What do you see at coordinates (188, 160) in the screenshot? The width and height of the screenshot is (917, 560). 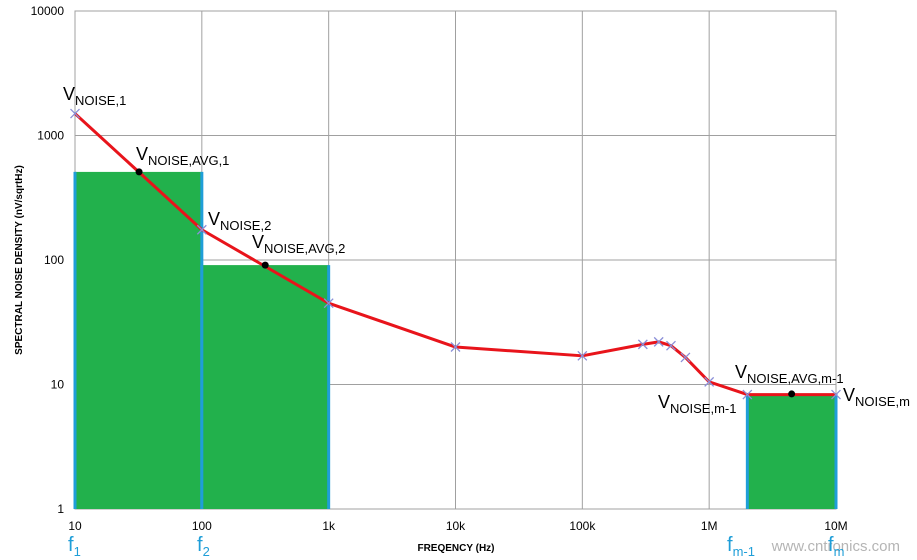 I see `annotation-sub: NOISE,AVG,1` at bounding box center [188, 160].